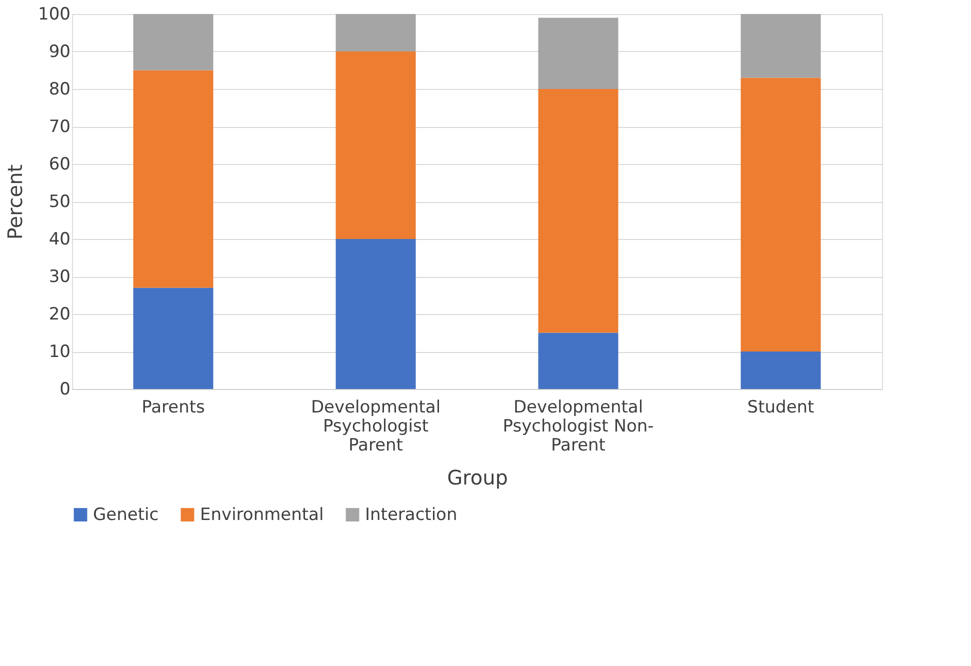 The width and height of the screenshot is (971, 666). Describe the element at coordinates (411, 514) in the screenshot. I see `legend-label: Interaction` at that location.